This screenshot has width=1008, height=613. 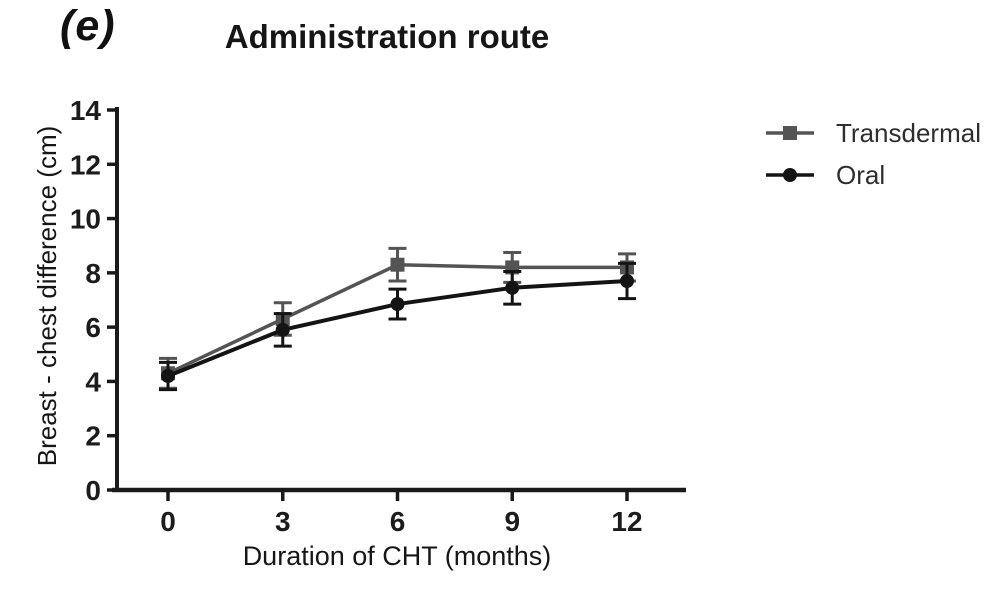 I want to click on legend: Transdermal Oral, so click(x=873, y=154).